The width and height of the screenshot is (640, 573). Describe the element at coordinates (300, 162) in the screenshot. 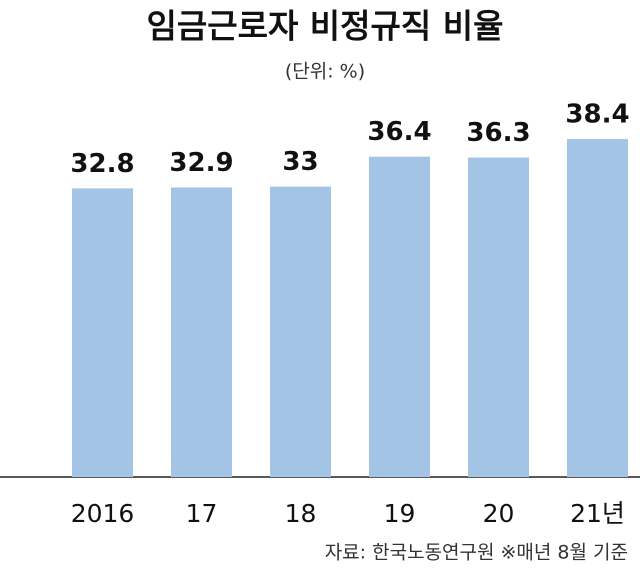

I see `data-label: 33` at that location.